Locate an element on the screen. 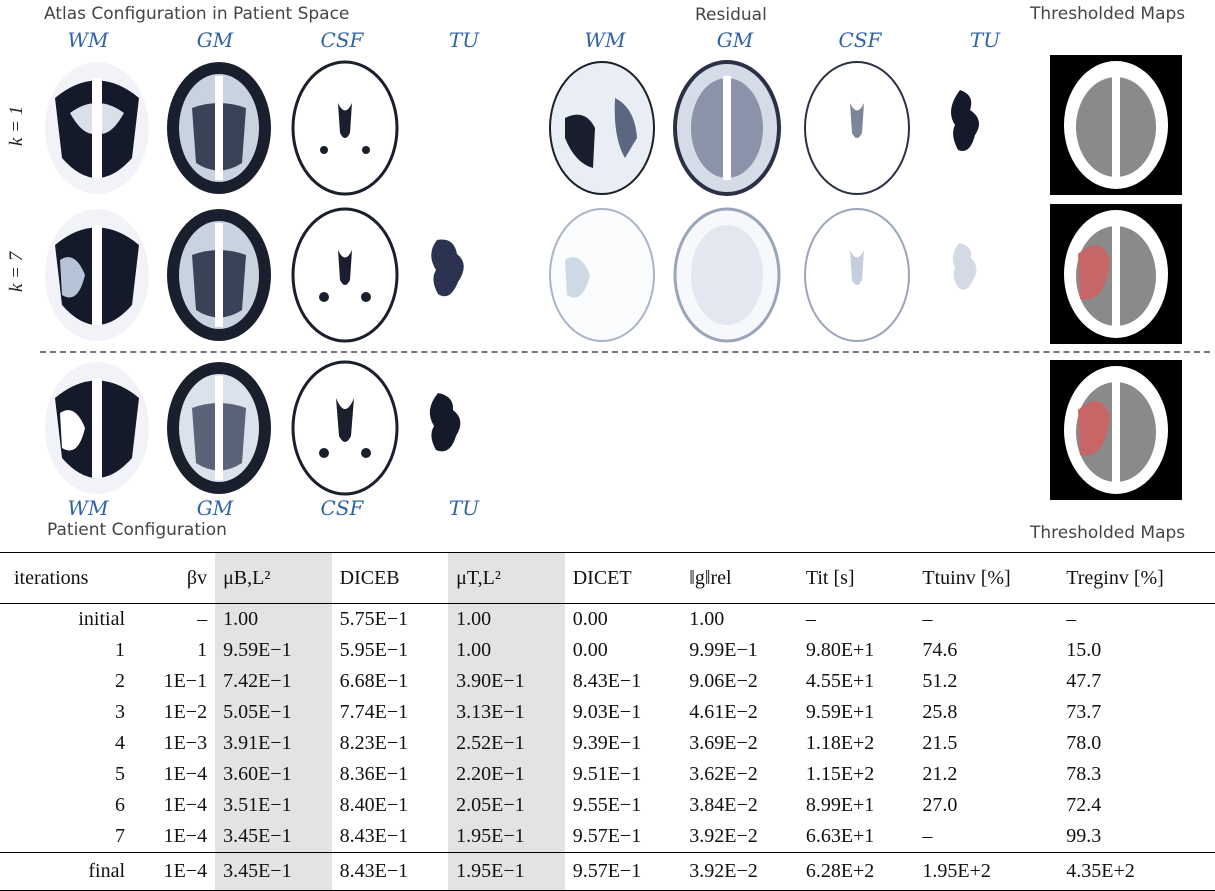  section-divider is located at coordinates (625, 352).